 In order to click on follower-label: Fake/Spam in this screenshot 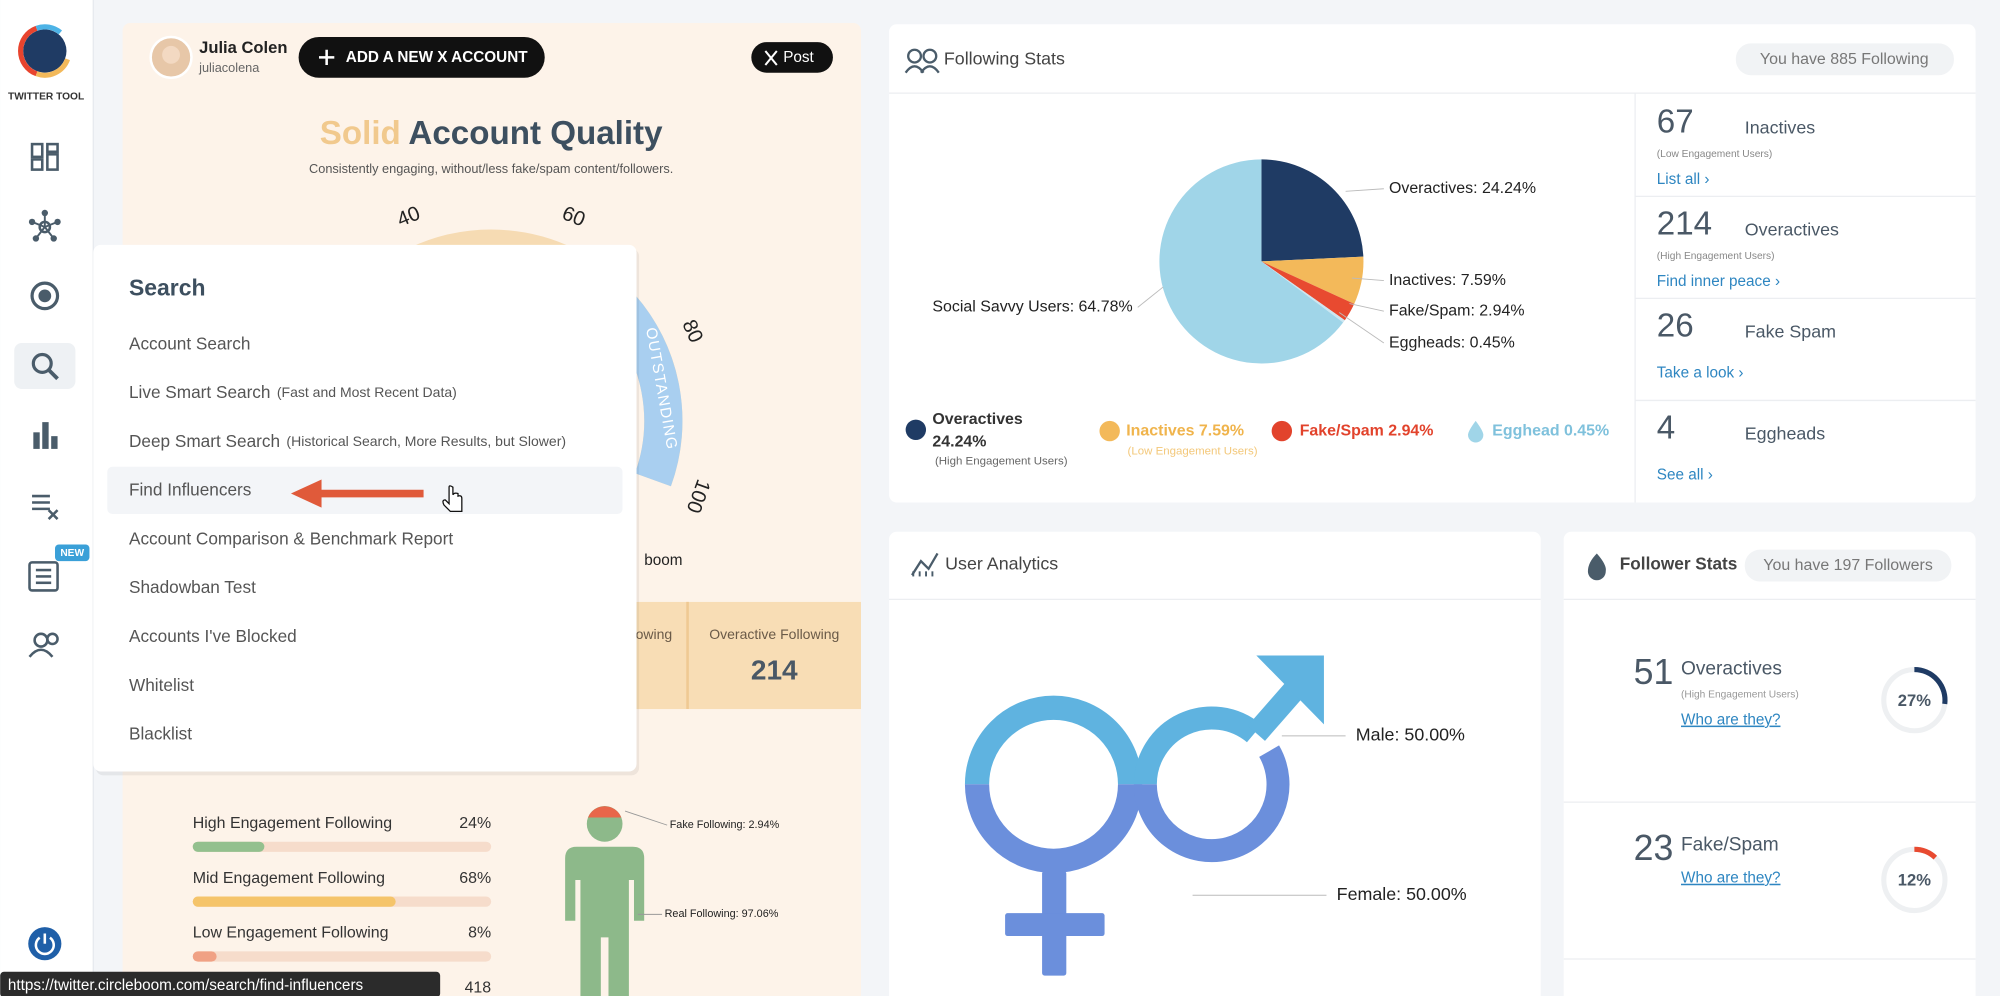, I will do `click(1730, 845)`.